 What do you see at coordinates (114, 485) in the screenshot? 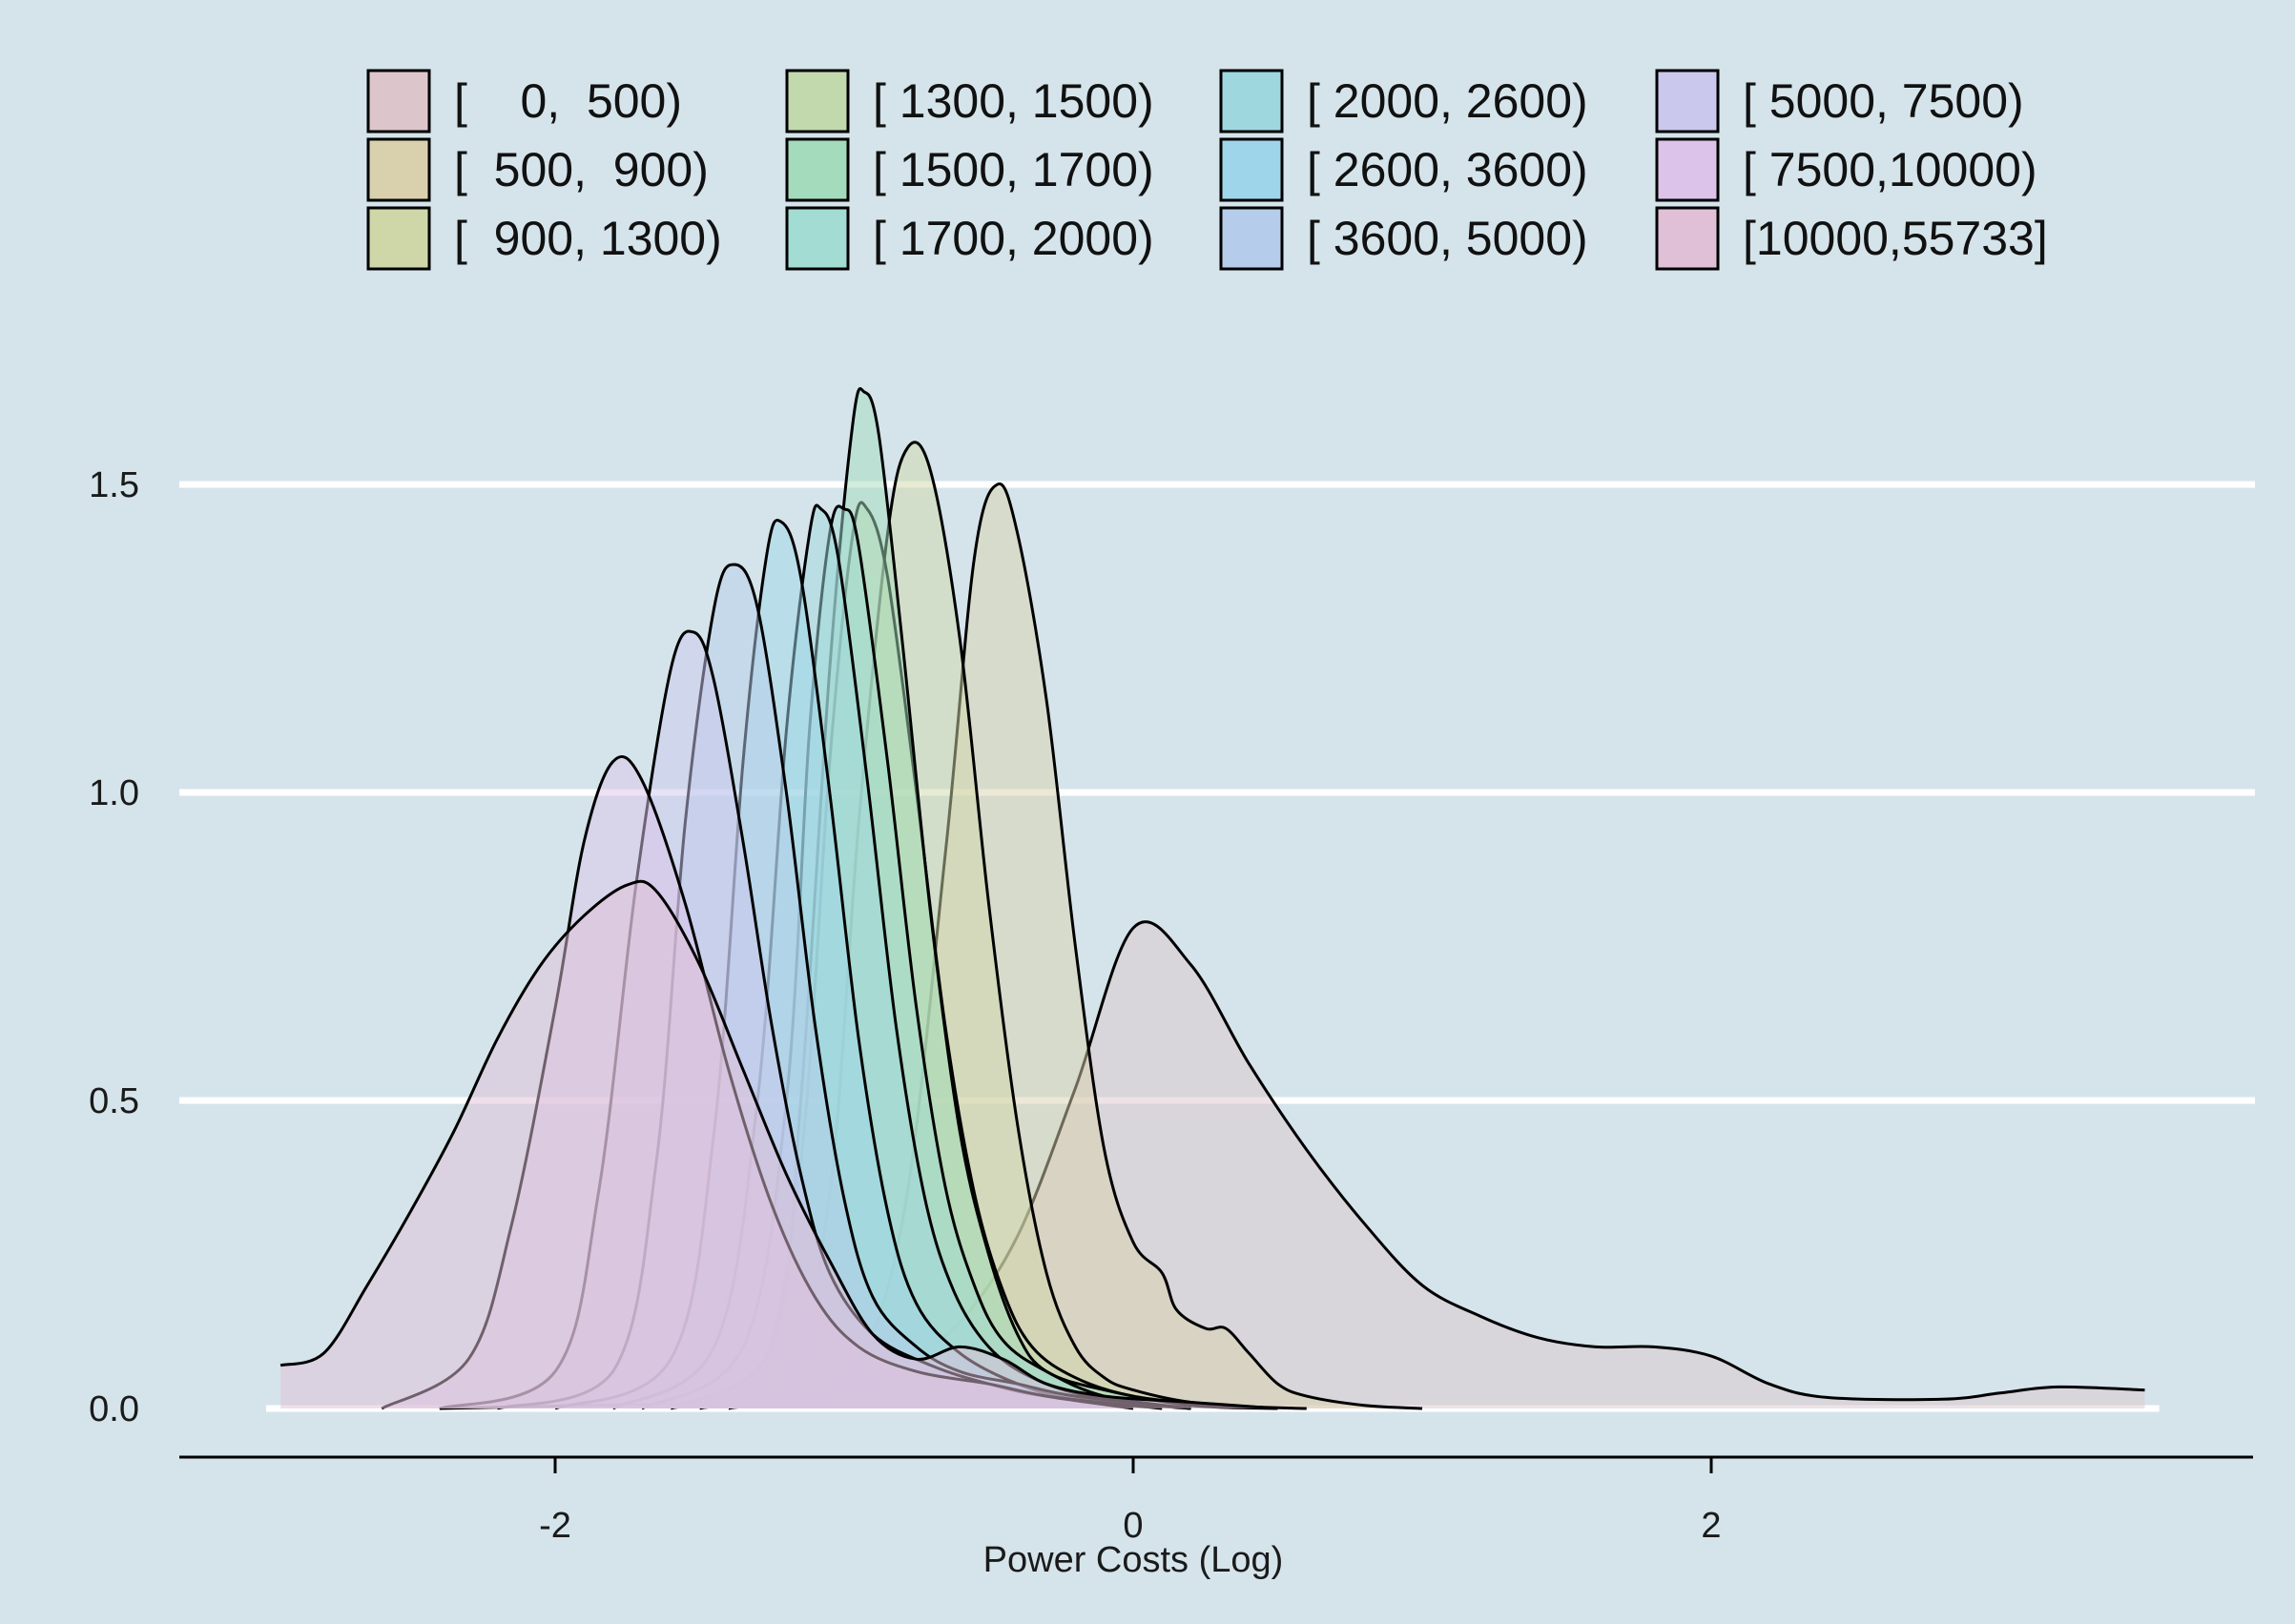
I see `y-tick-label: 1.5` at bounding box center [114, 485].